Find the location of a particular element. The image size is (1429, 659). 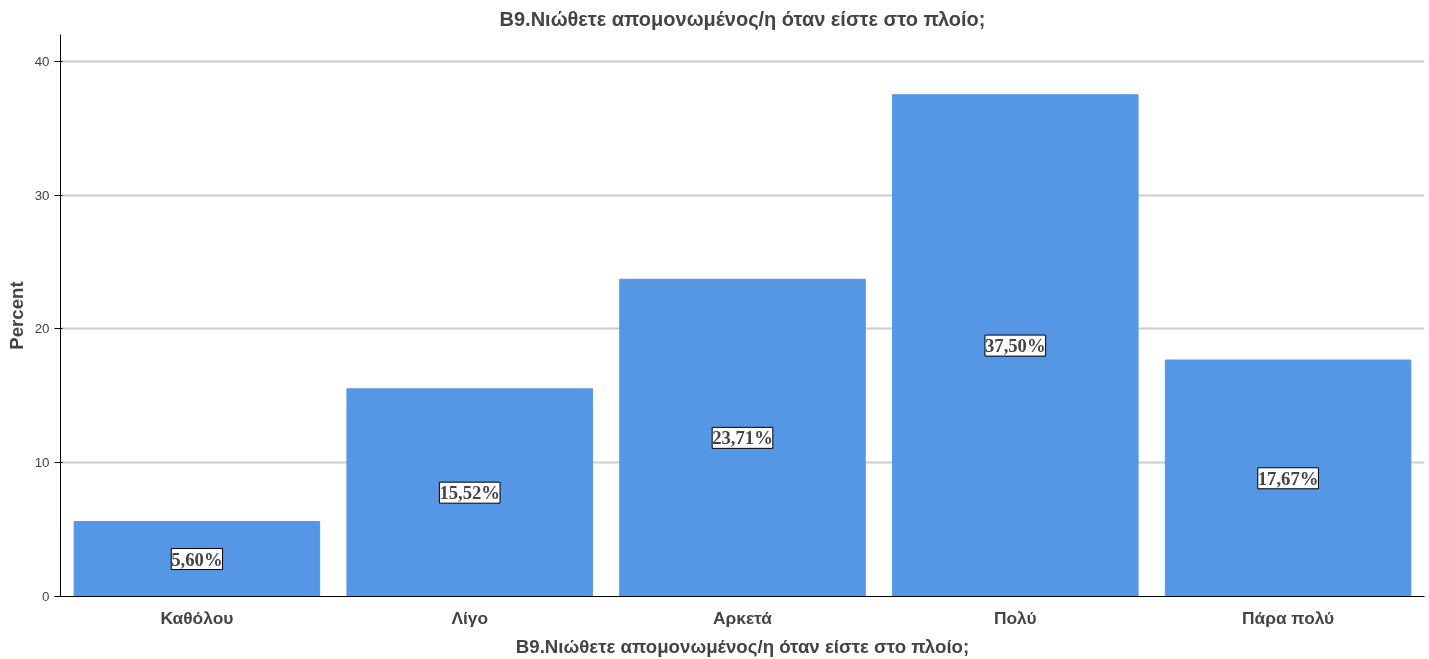

x-tick-label: Πάρα πολύ is located at coordinates (1288, 617).